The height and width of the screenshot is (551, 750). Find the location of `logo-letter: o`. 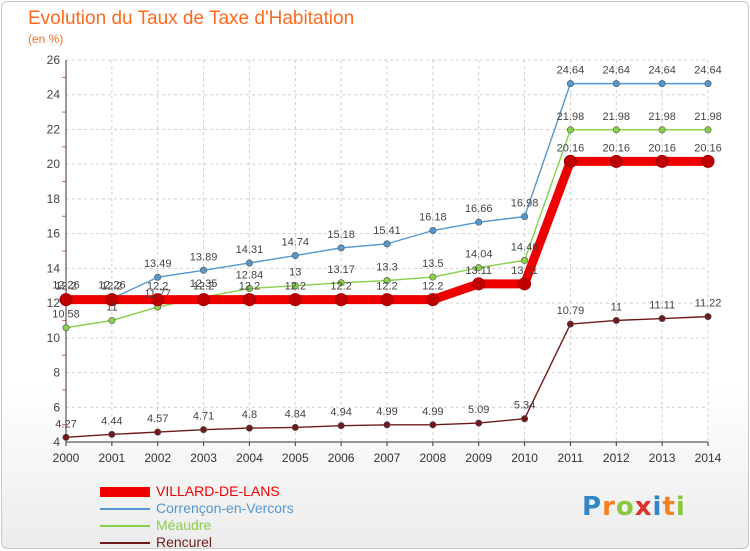

logo-letter: o is located at coordinates (625, 507).